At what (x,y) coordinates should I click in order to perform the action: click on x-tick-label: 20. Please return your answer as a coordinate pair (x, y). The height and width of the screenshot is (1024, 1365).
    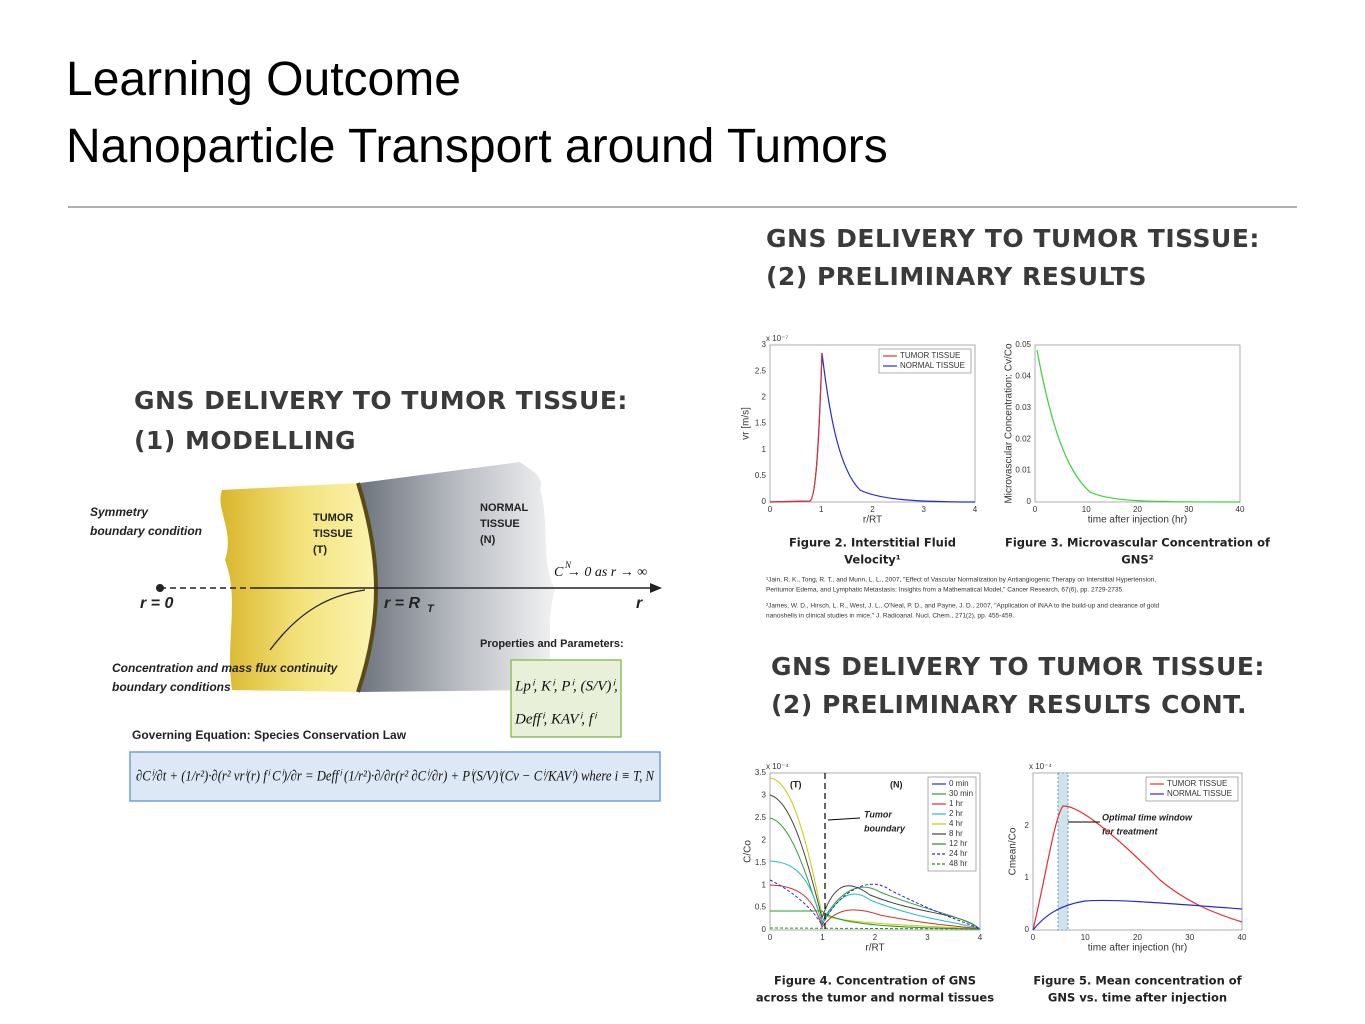
    Looking at the image, I should click on (1137, 937).